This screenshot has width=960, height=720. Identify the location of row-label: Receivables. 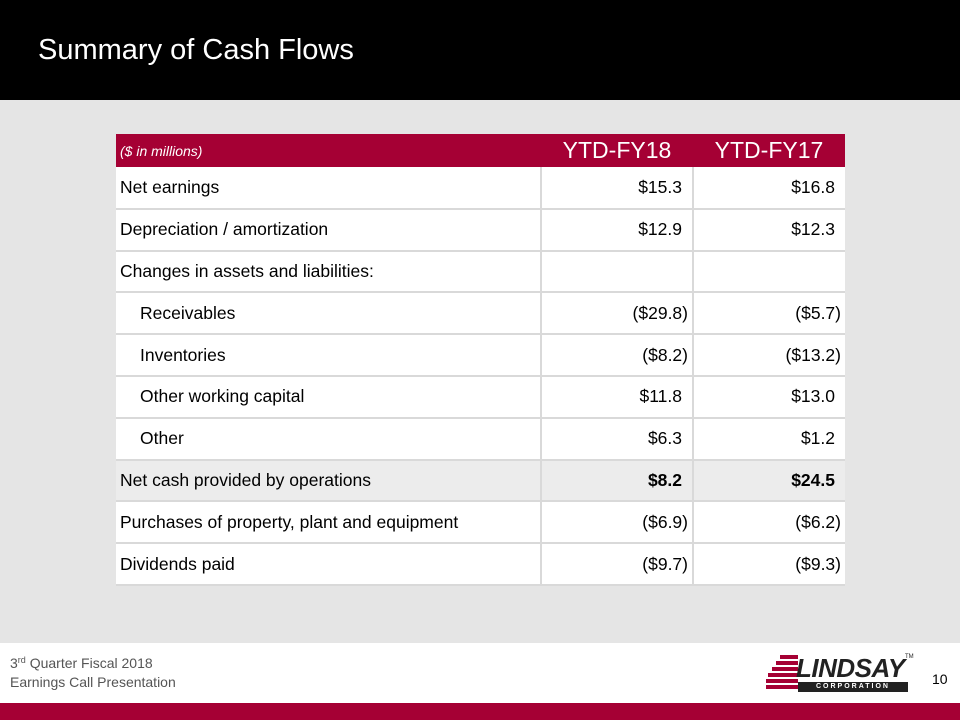
(329, 314).